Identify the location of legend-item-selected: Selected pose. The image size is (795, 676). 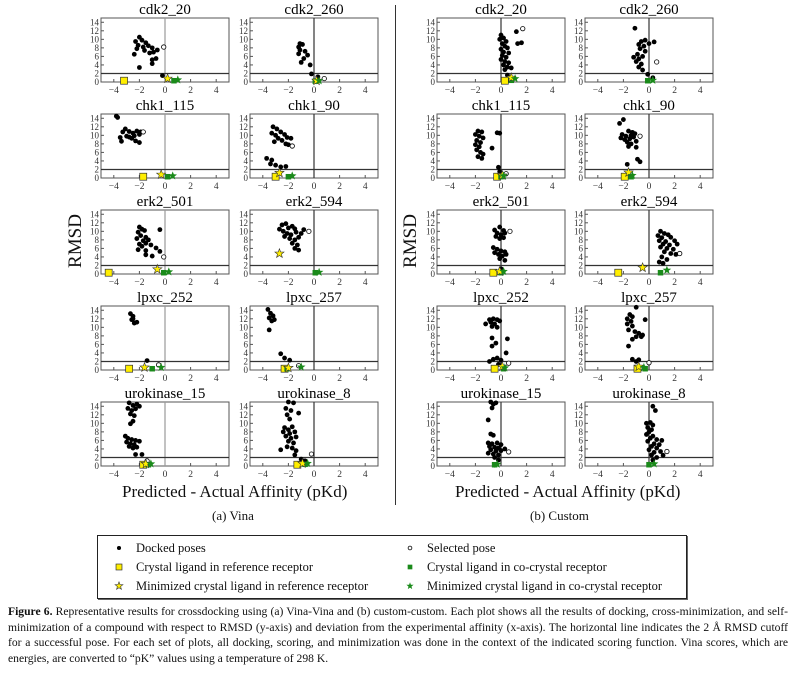
(449, 548).